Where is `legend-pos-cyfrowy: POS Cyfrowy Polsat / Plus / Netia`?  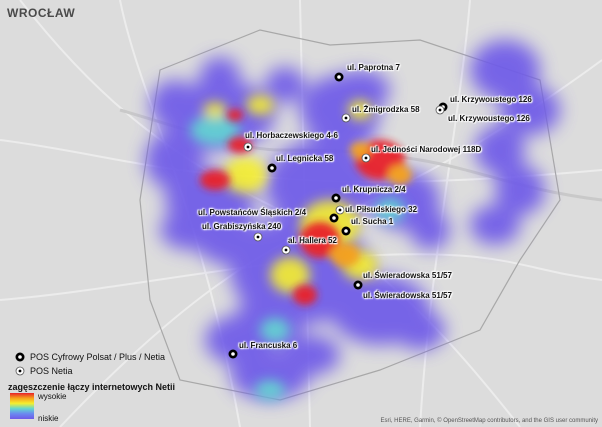 legend-pos-cyfrowy: POS Cyfrowy Polsat / Plus / Netia is located at coordinates (98, 357).